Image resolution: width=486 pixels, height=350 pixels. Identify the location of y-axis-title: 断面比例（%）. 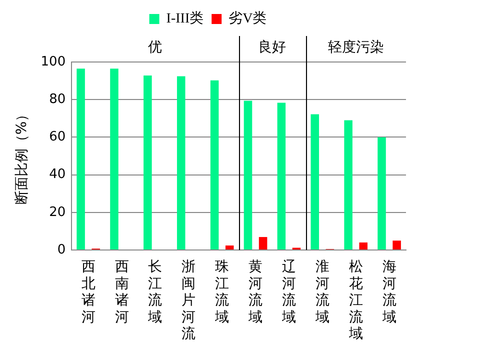
(22, 156).